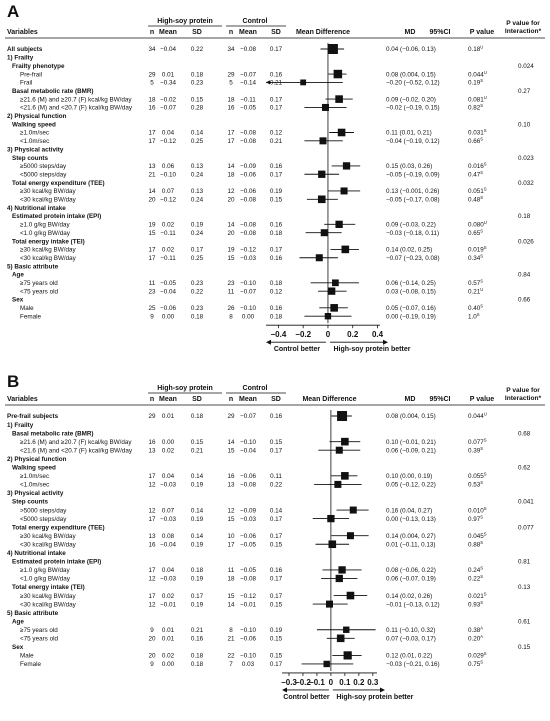 This screenshot has height=721, width=550. What do you see at coordinates (168, 191) in the screenshot?
I see `cell-m1: 0.07` at bounding box center [168, 191].